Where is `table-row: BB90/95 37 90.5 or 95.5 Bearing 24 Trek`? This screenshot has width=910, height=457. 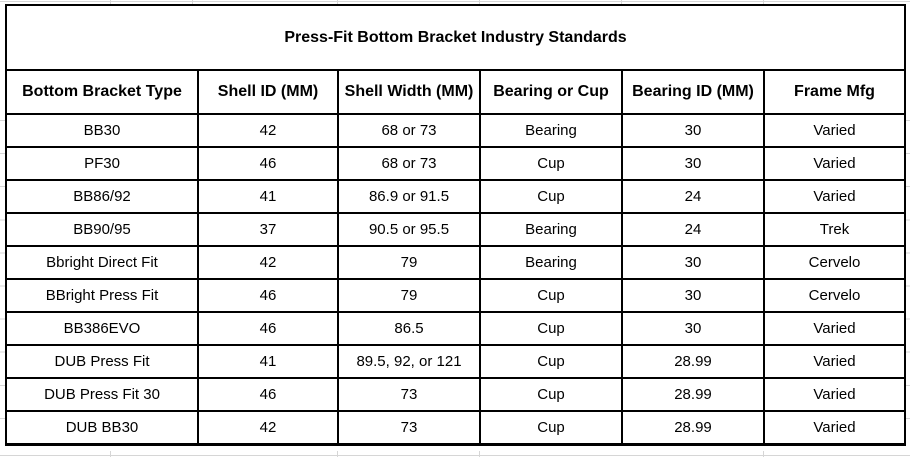 table-row: BB90/95 37 90.5 or 95.5 Bearing 24 Trek is located at coordinates (456, 229).